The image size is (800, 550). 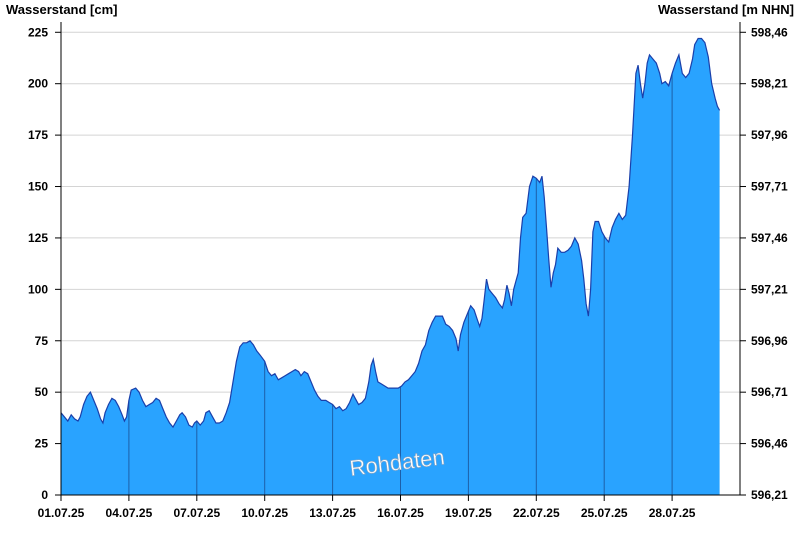 What do you see at coordinates (769, 135) in the screenshot?
I see `y-tick-label-right: 597,96` at bounding box center [769, 135].